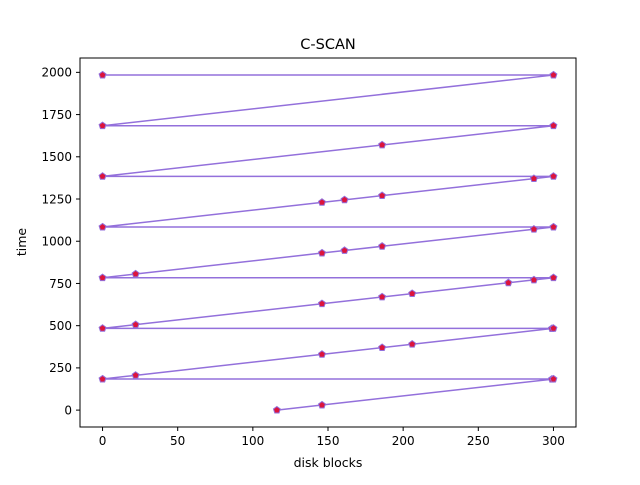  What do you see at coordinates (56, 242) in the screenshot?
I see `y-tick-label: 1000` at bounding box center [56, 242].